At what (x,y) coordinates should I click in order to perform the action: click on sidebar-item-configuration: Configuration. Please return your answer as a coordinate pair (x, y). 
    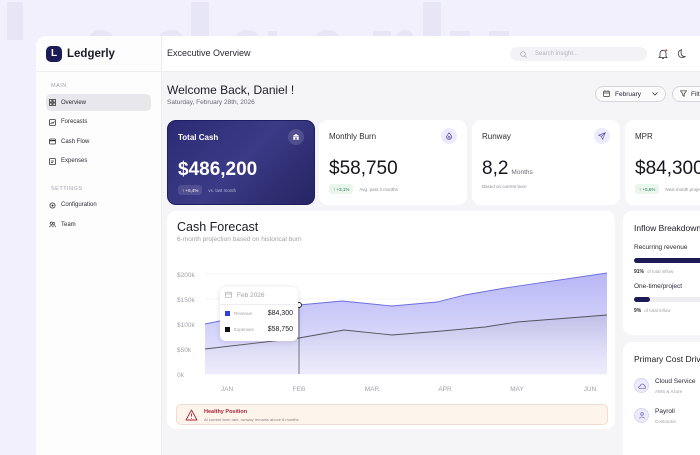
    Looking at the image, I should click on (98, 205).